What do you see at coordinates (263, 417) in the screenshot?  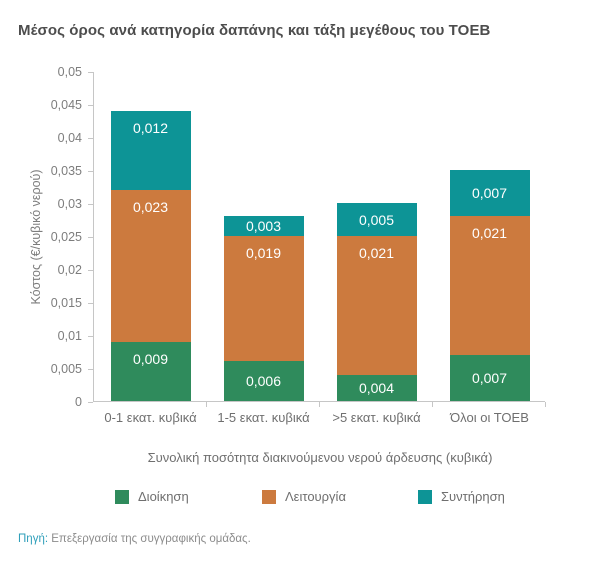 I see `x-axis-category-label: 1-5 εκατ. κυβικά` at bounding box center [263, 417].